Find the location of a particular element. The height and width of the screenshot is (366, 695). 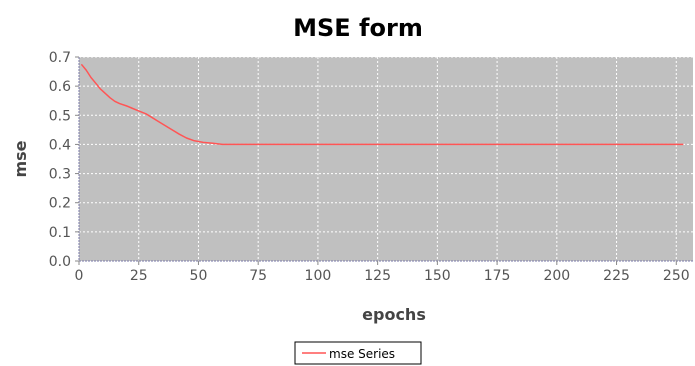

x-tick-label: 100 is located at coordinates (318, 276).